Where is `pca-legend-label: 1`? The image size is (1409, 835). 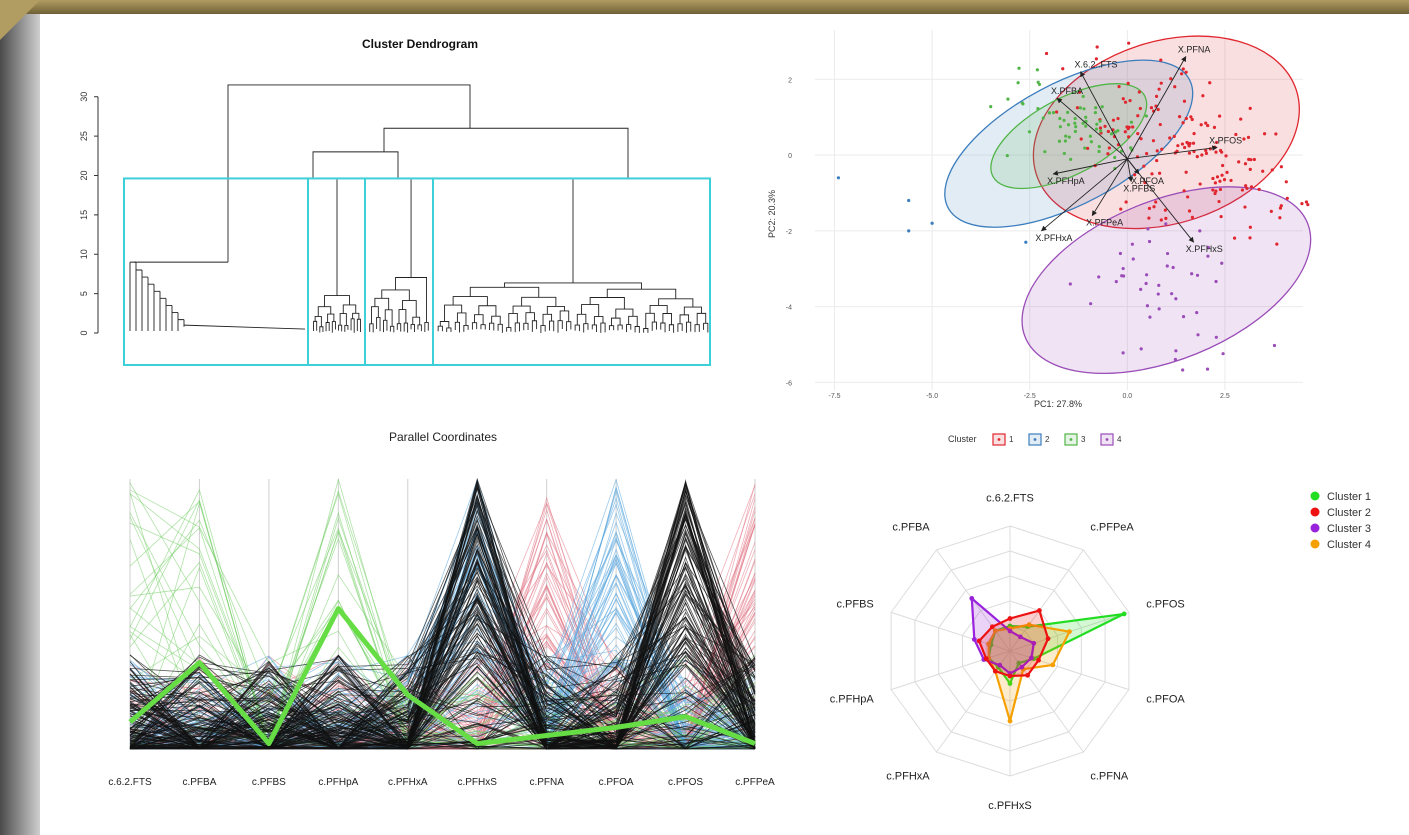 pca-legend-label: 1 is located at coordinates (1011, 439).